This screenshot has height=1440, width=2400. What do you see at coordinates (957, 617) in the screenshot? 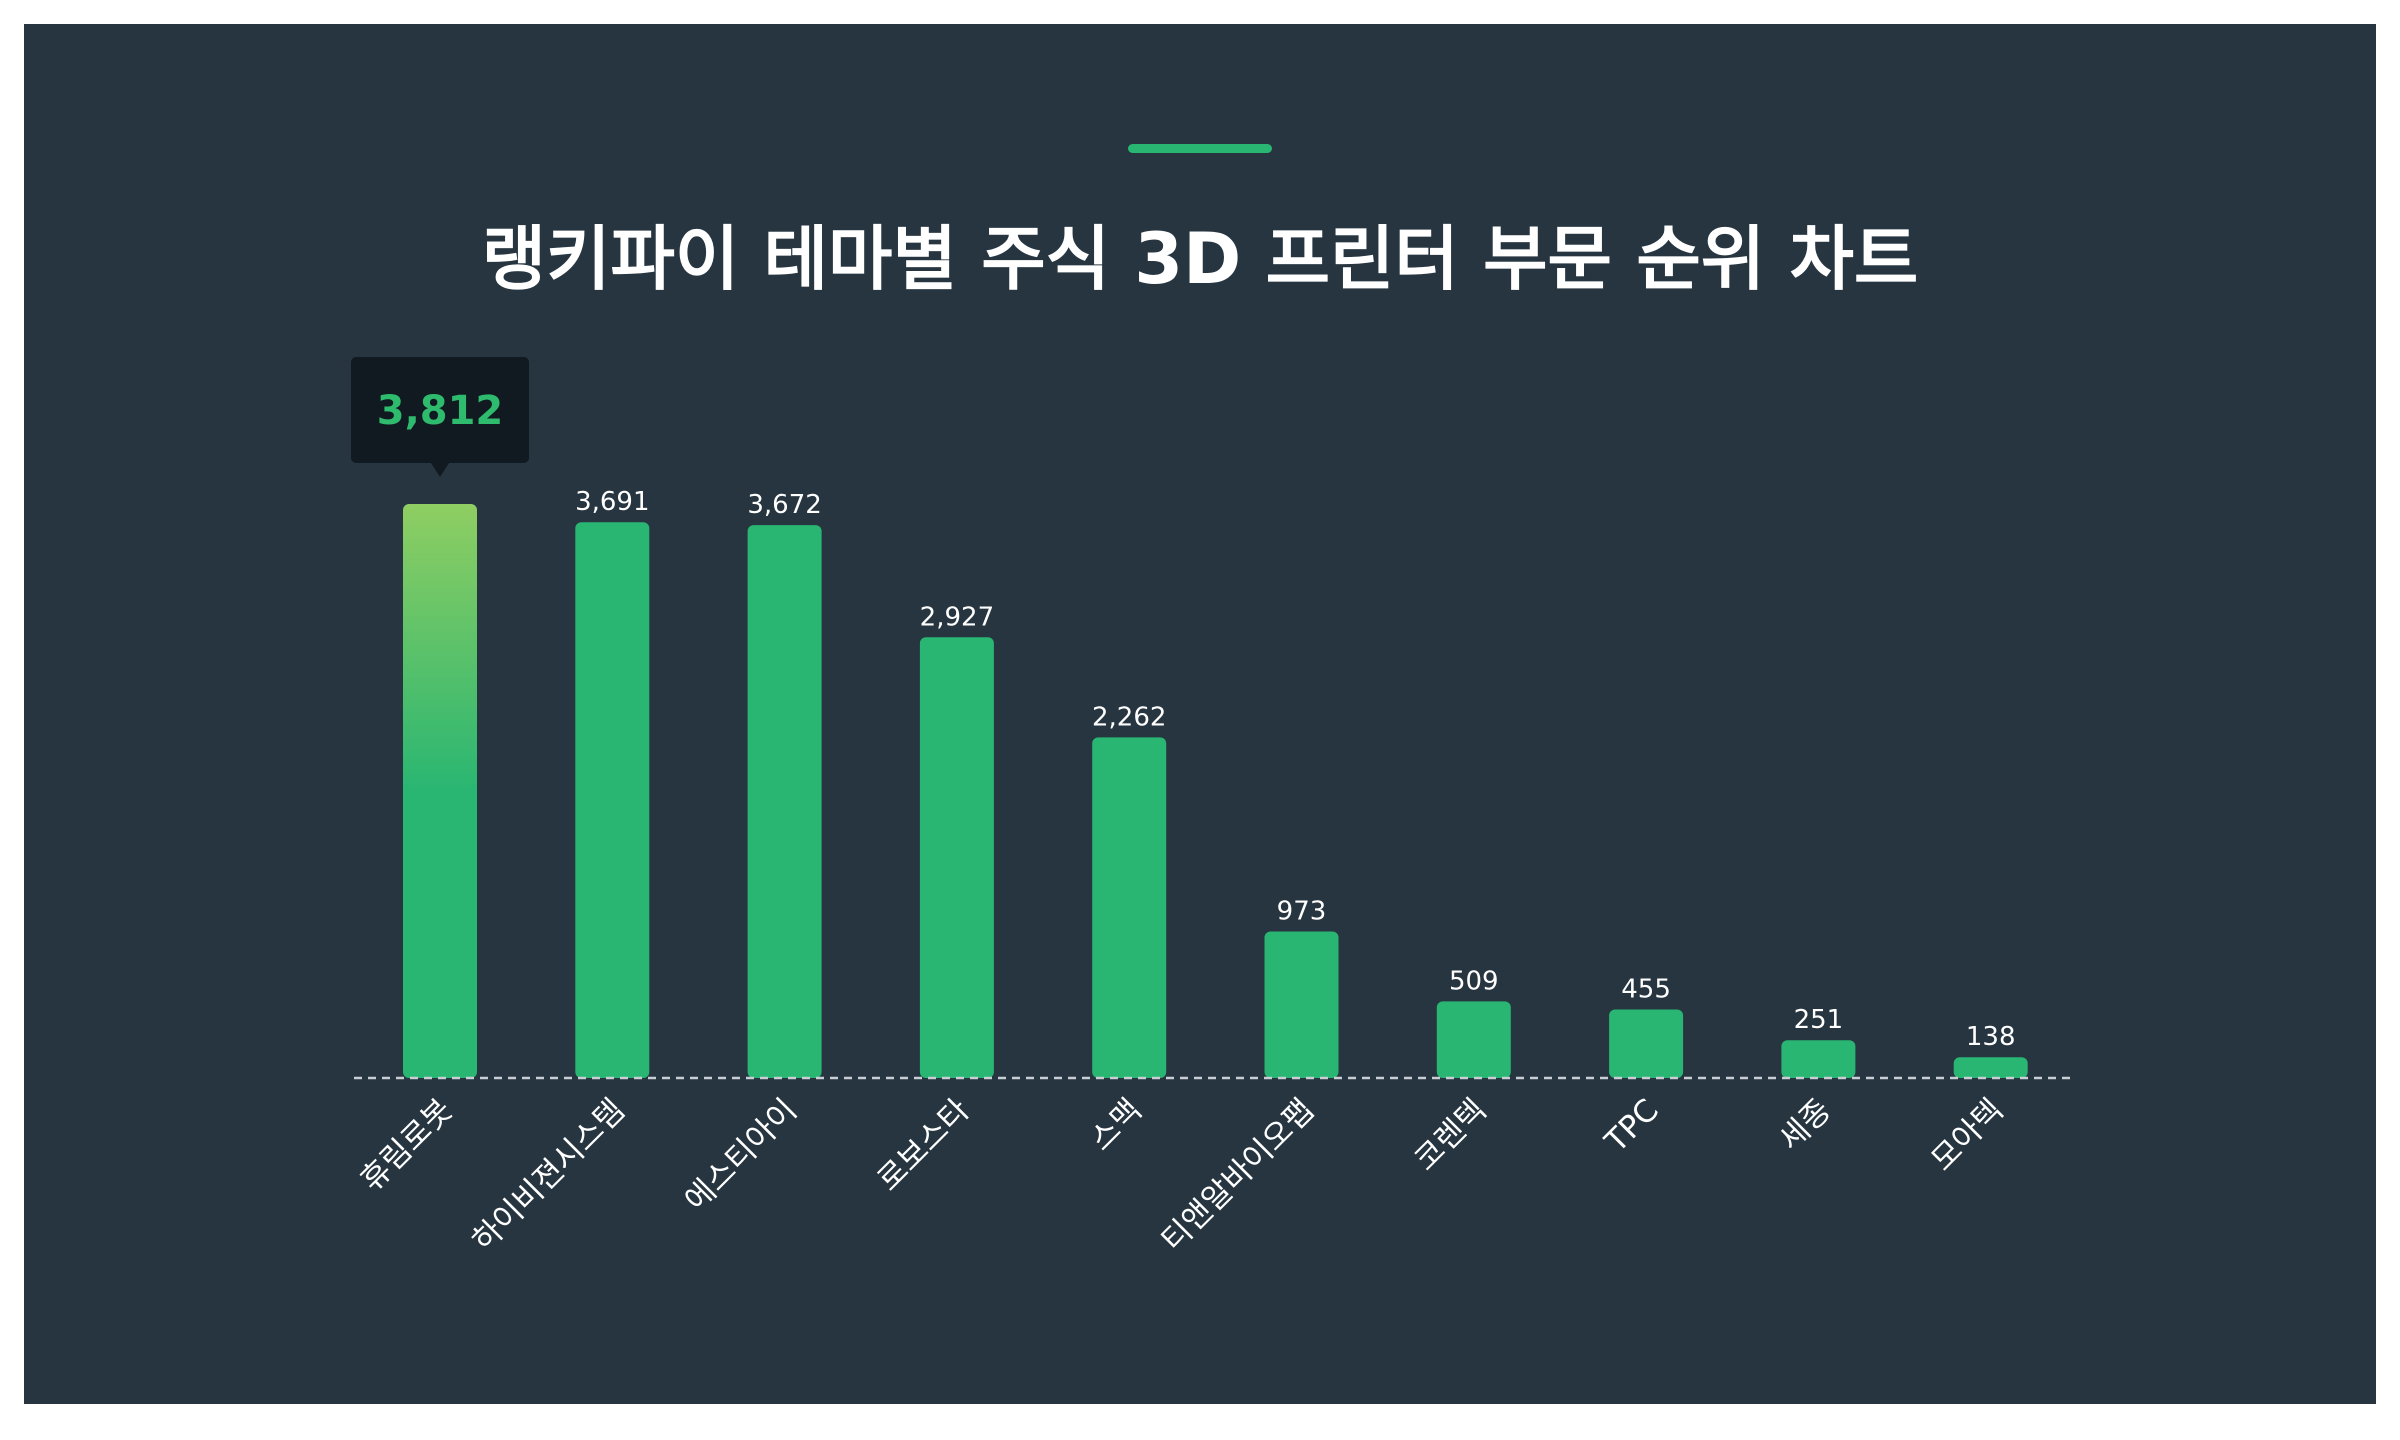
I see `value-label-3: 2,927` at bounding box center [957, 617].